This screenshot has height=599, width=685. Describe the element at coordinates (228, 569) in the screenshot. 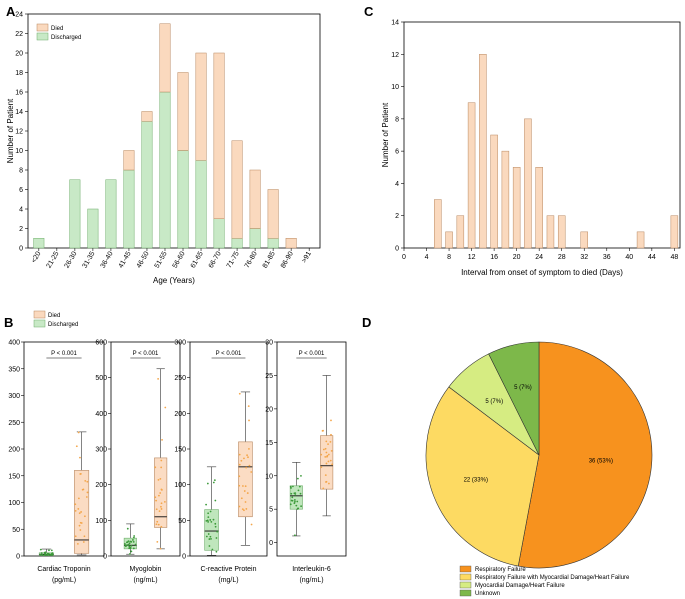

I see `x-axis-label-2: C-reactive Protein` at that location.